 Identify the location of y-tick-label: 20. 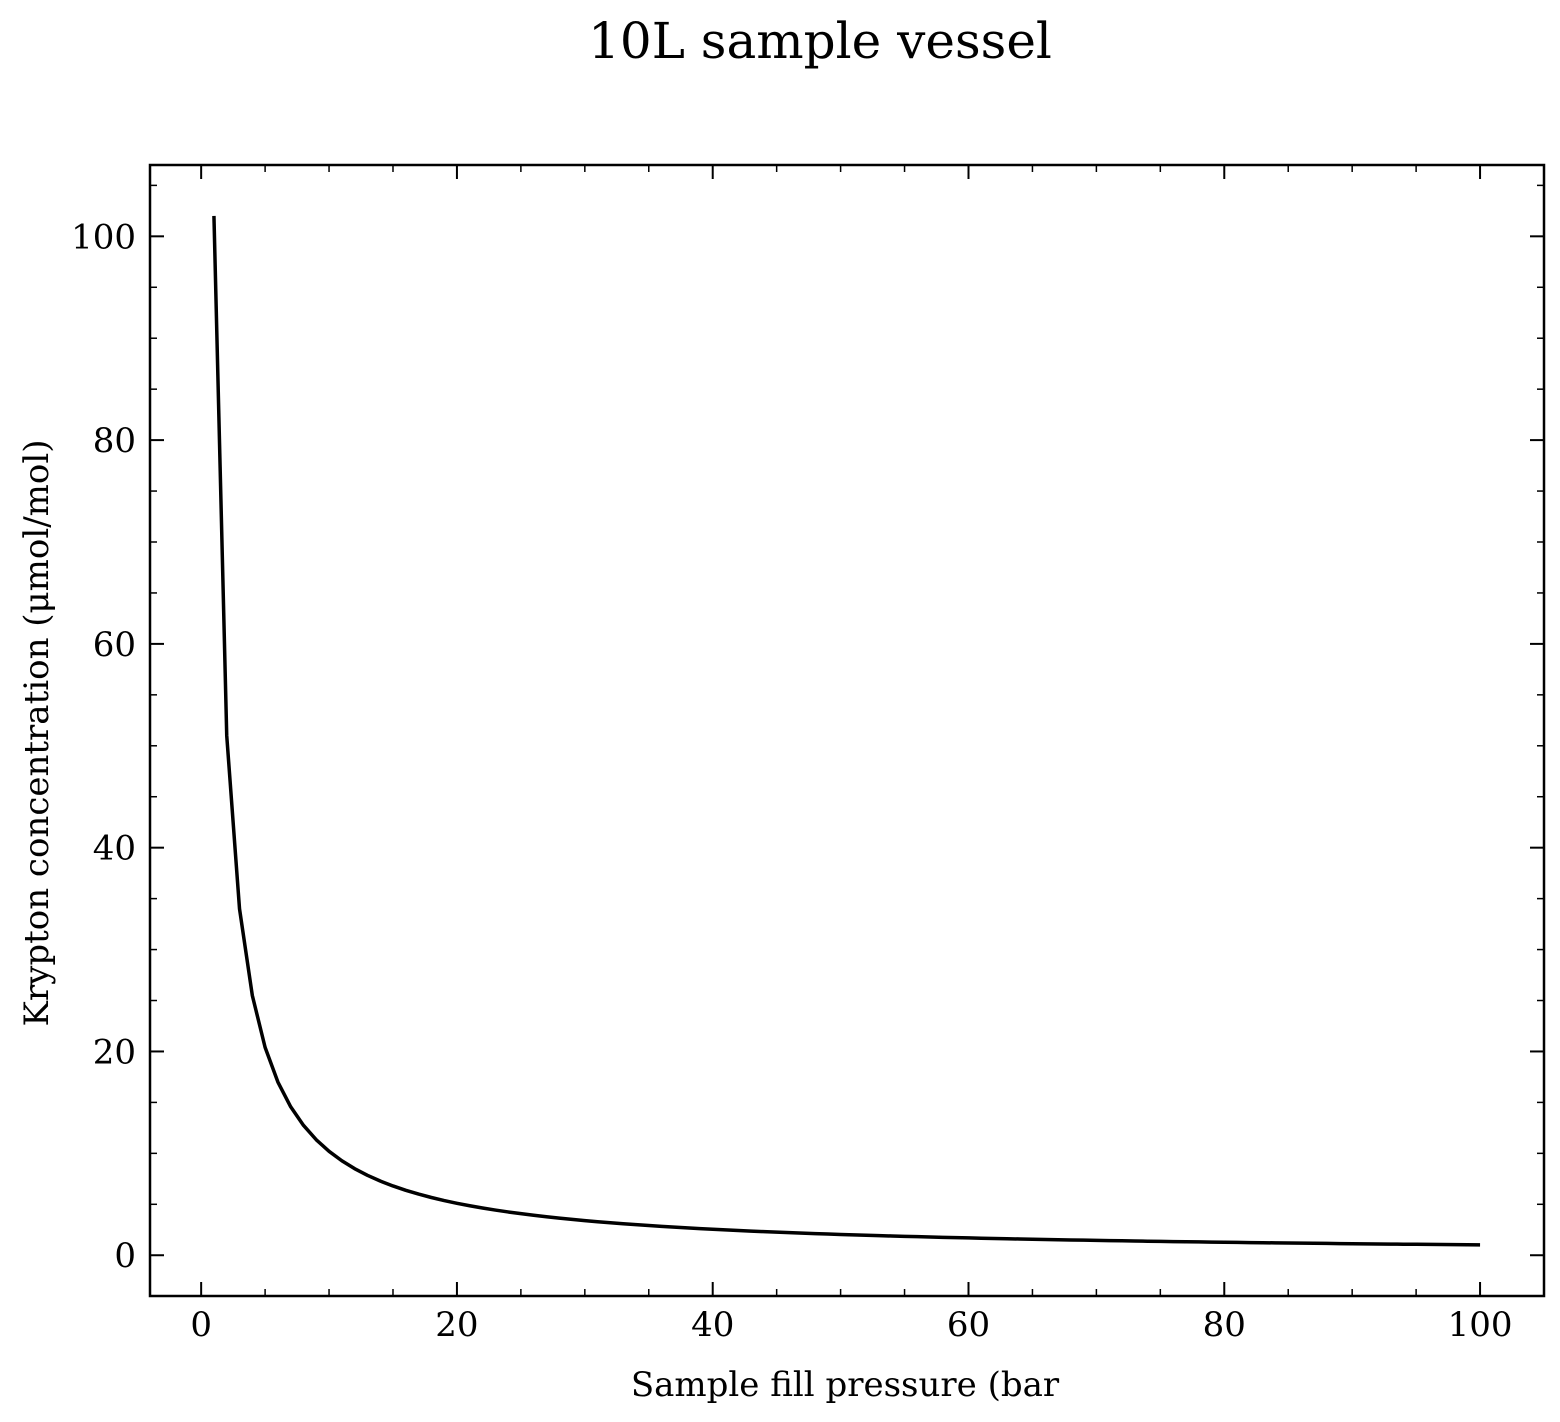
(114, 1052).